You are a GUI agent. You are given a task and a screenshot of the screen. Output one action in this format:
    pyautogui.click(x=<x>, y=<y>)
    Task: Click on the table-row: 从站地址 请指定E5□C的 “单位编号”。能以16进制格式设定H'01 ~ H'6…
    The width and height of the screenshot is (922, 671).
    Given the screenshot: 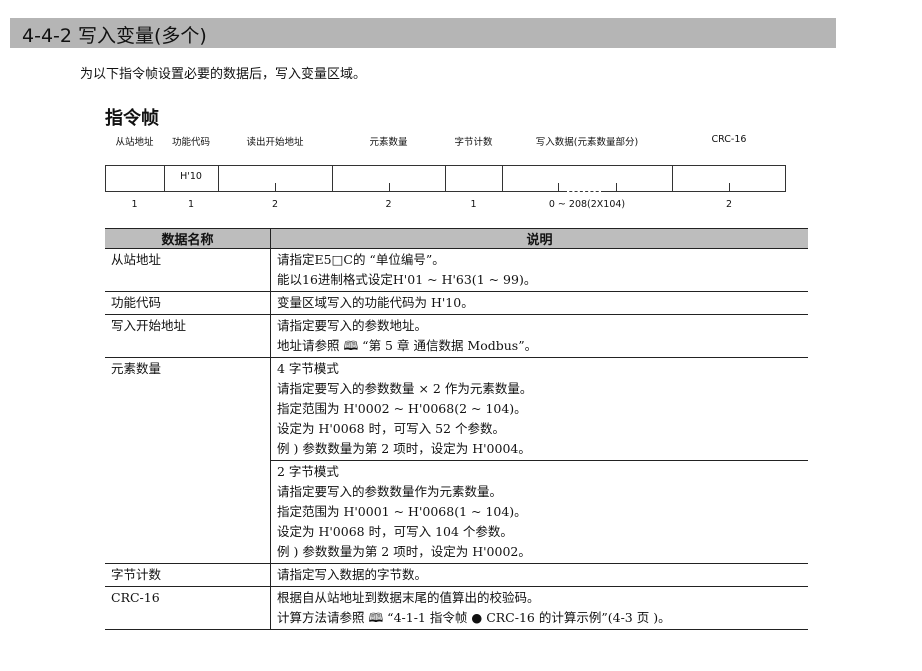 What is the action you would take?
    pyautogui.click(x=456, y=270)
    